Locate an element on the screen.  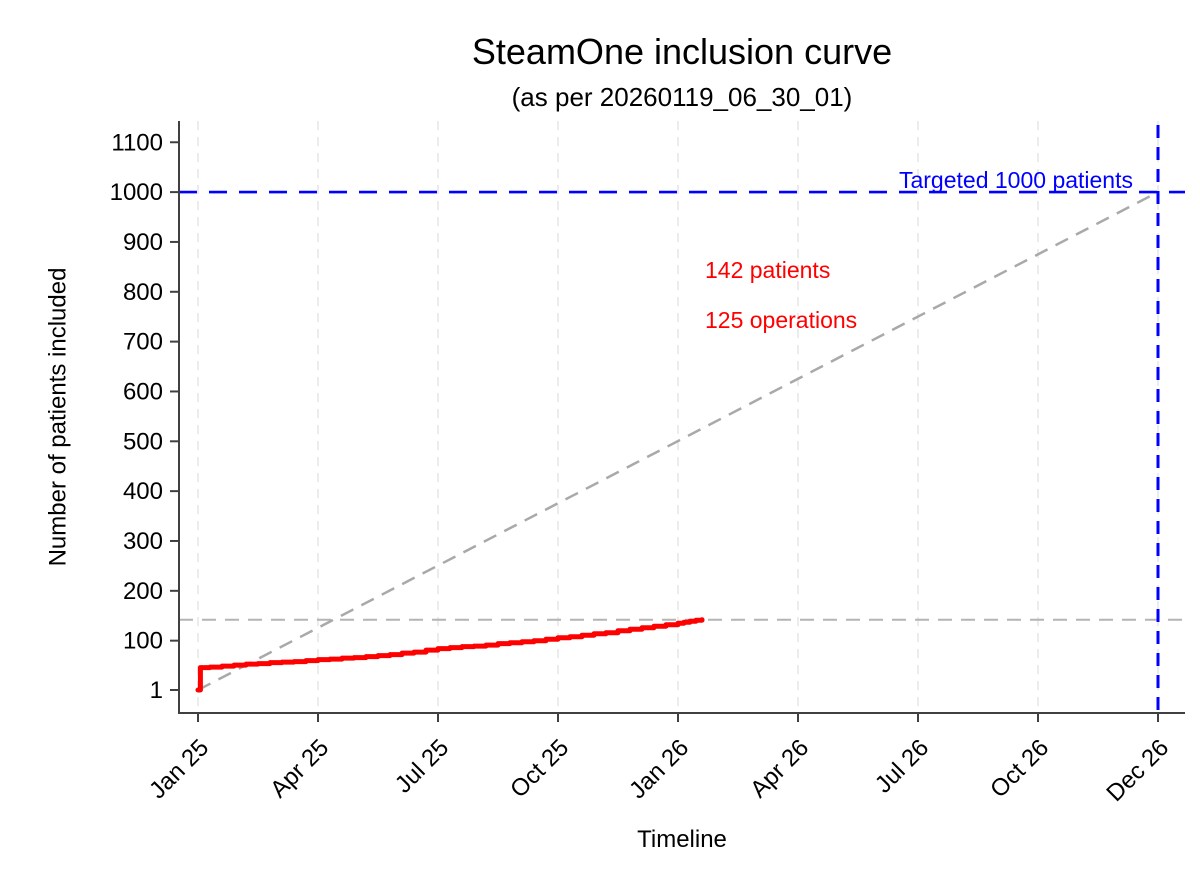
y-tick-label: 100 is located at coordinates (143, 641).